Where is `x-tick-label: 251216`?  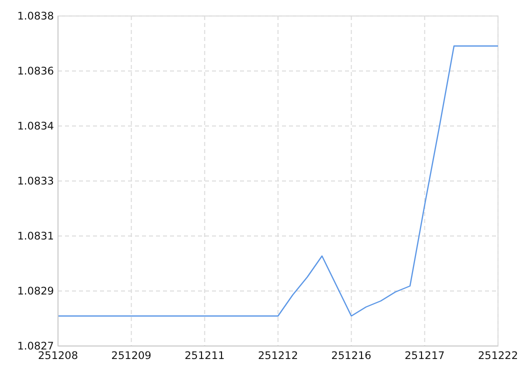 x-tick-label: 251216 is located at coordinates (351, 356).